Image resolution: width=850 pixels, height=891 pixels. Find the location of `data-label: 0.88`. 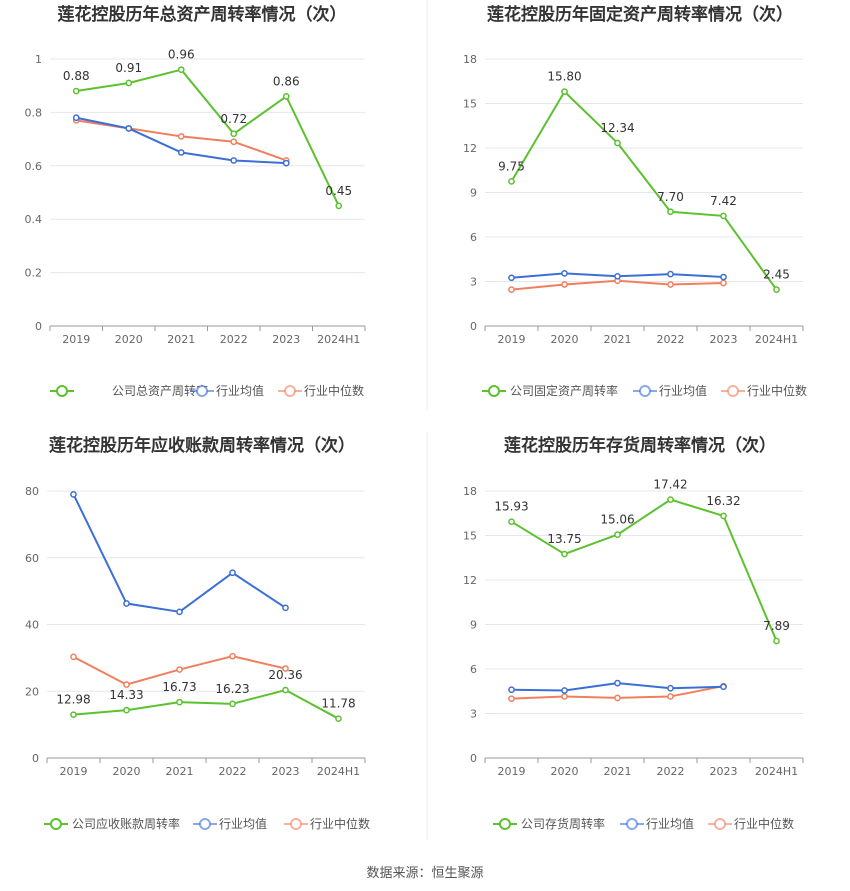

data-label: 0.88 is located at coordinates (76, 76).